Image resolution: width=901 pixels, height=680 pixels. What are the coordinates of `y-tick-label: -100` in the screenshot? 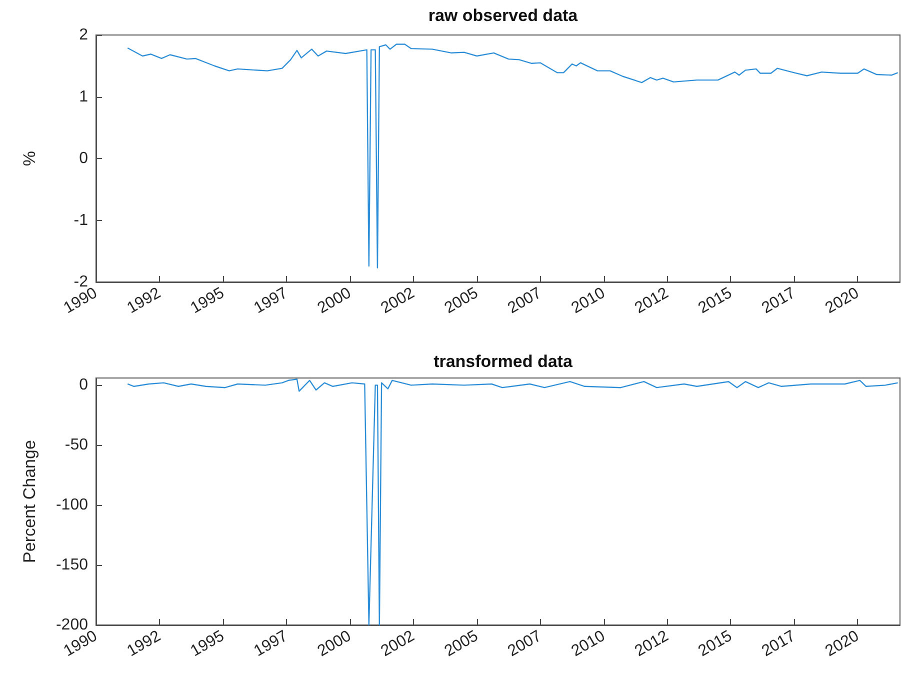 It's located at (72, 505).